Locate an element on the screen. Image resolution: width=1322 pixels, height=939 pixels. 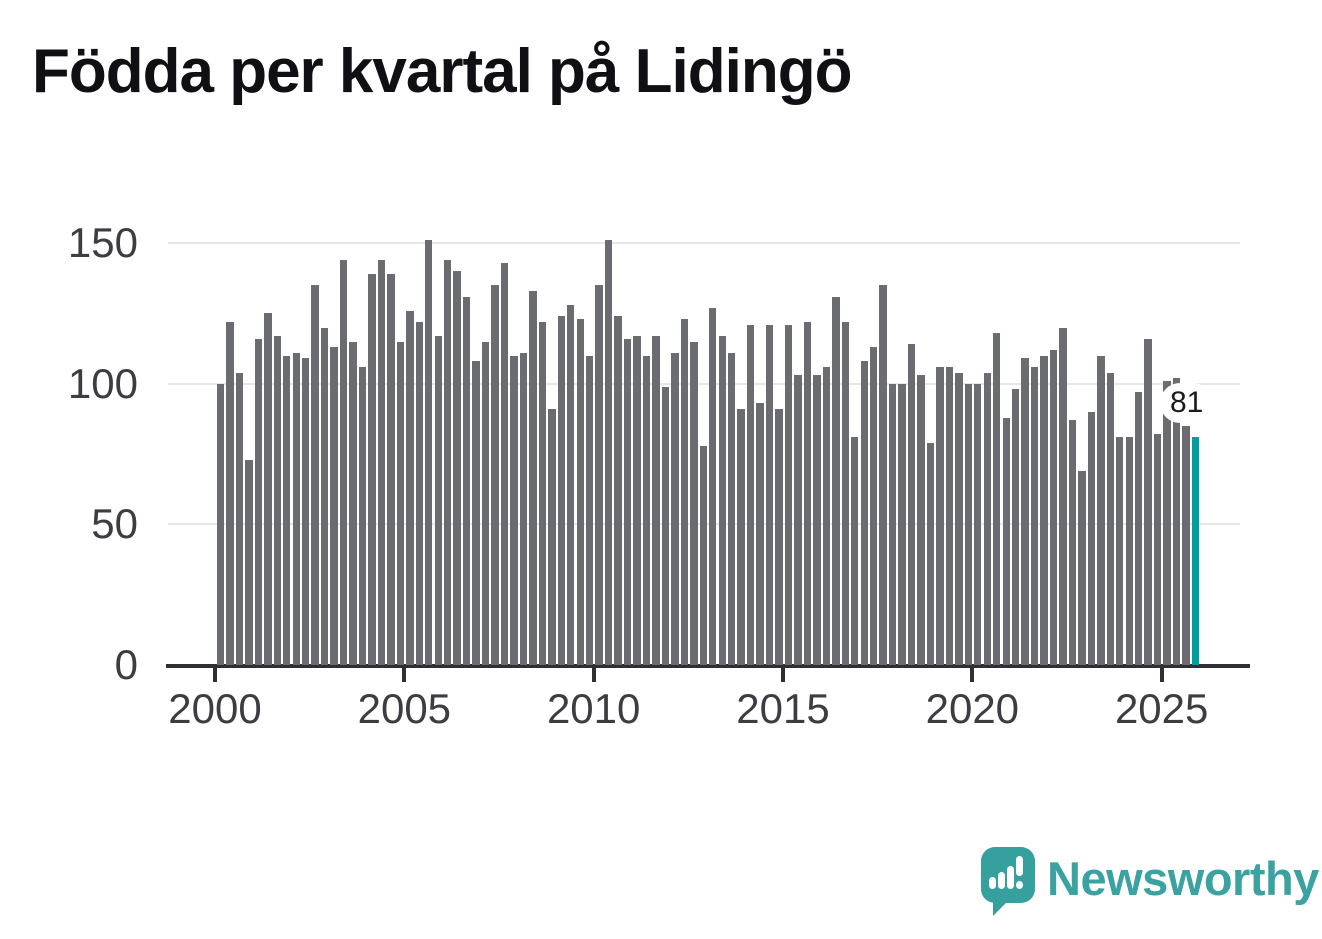
y-tick-label-150: 150 is located at coordinates (102, 243).